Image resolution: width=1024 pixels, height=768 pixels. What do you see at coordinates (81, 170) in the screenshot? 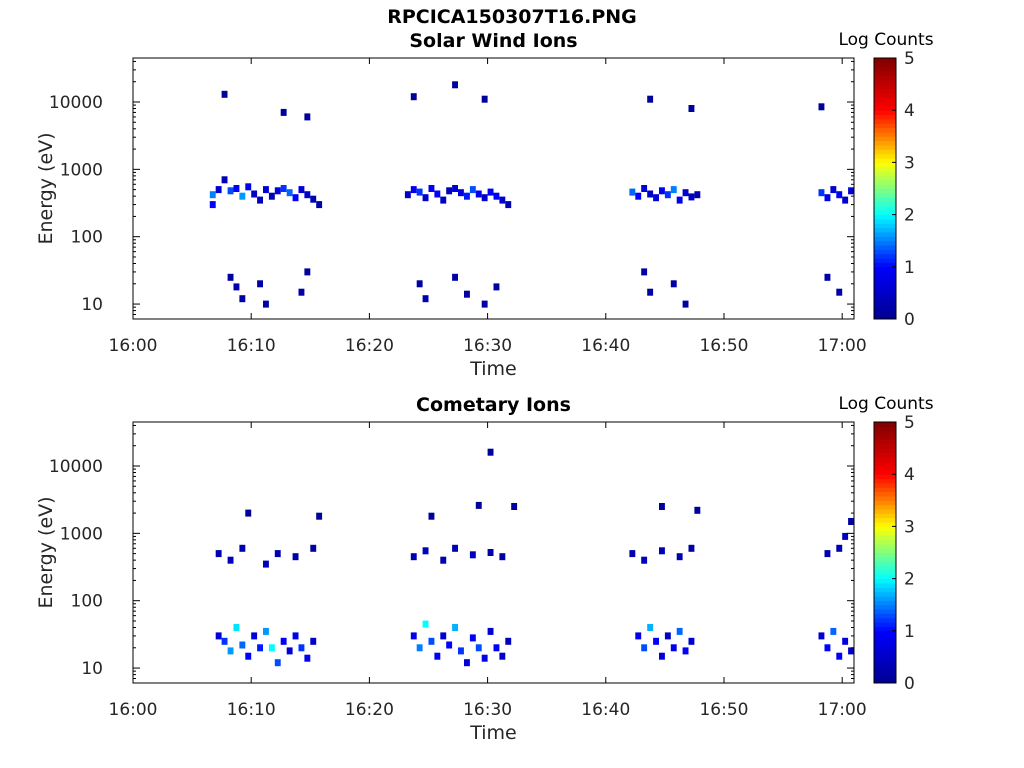
I see `solar-wind-y-tick-label: 1000` at bounding box center [81, 170].